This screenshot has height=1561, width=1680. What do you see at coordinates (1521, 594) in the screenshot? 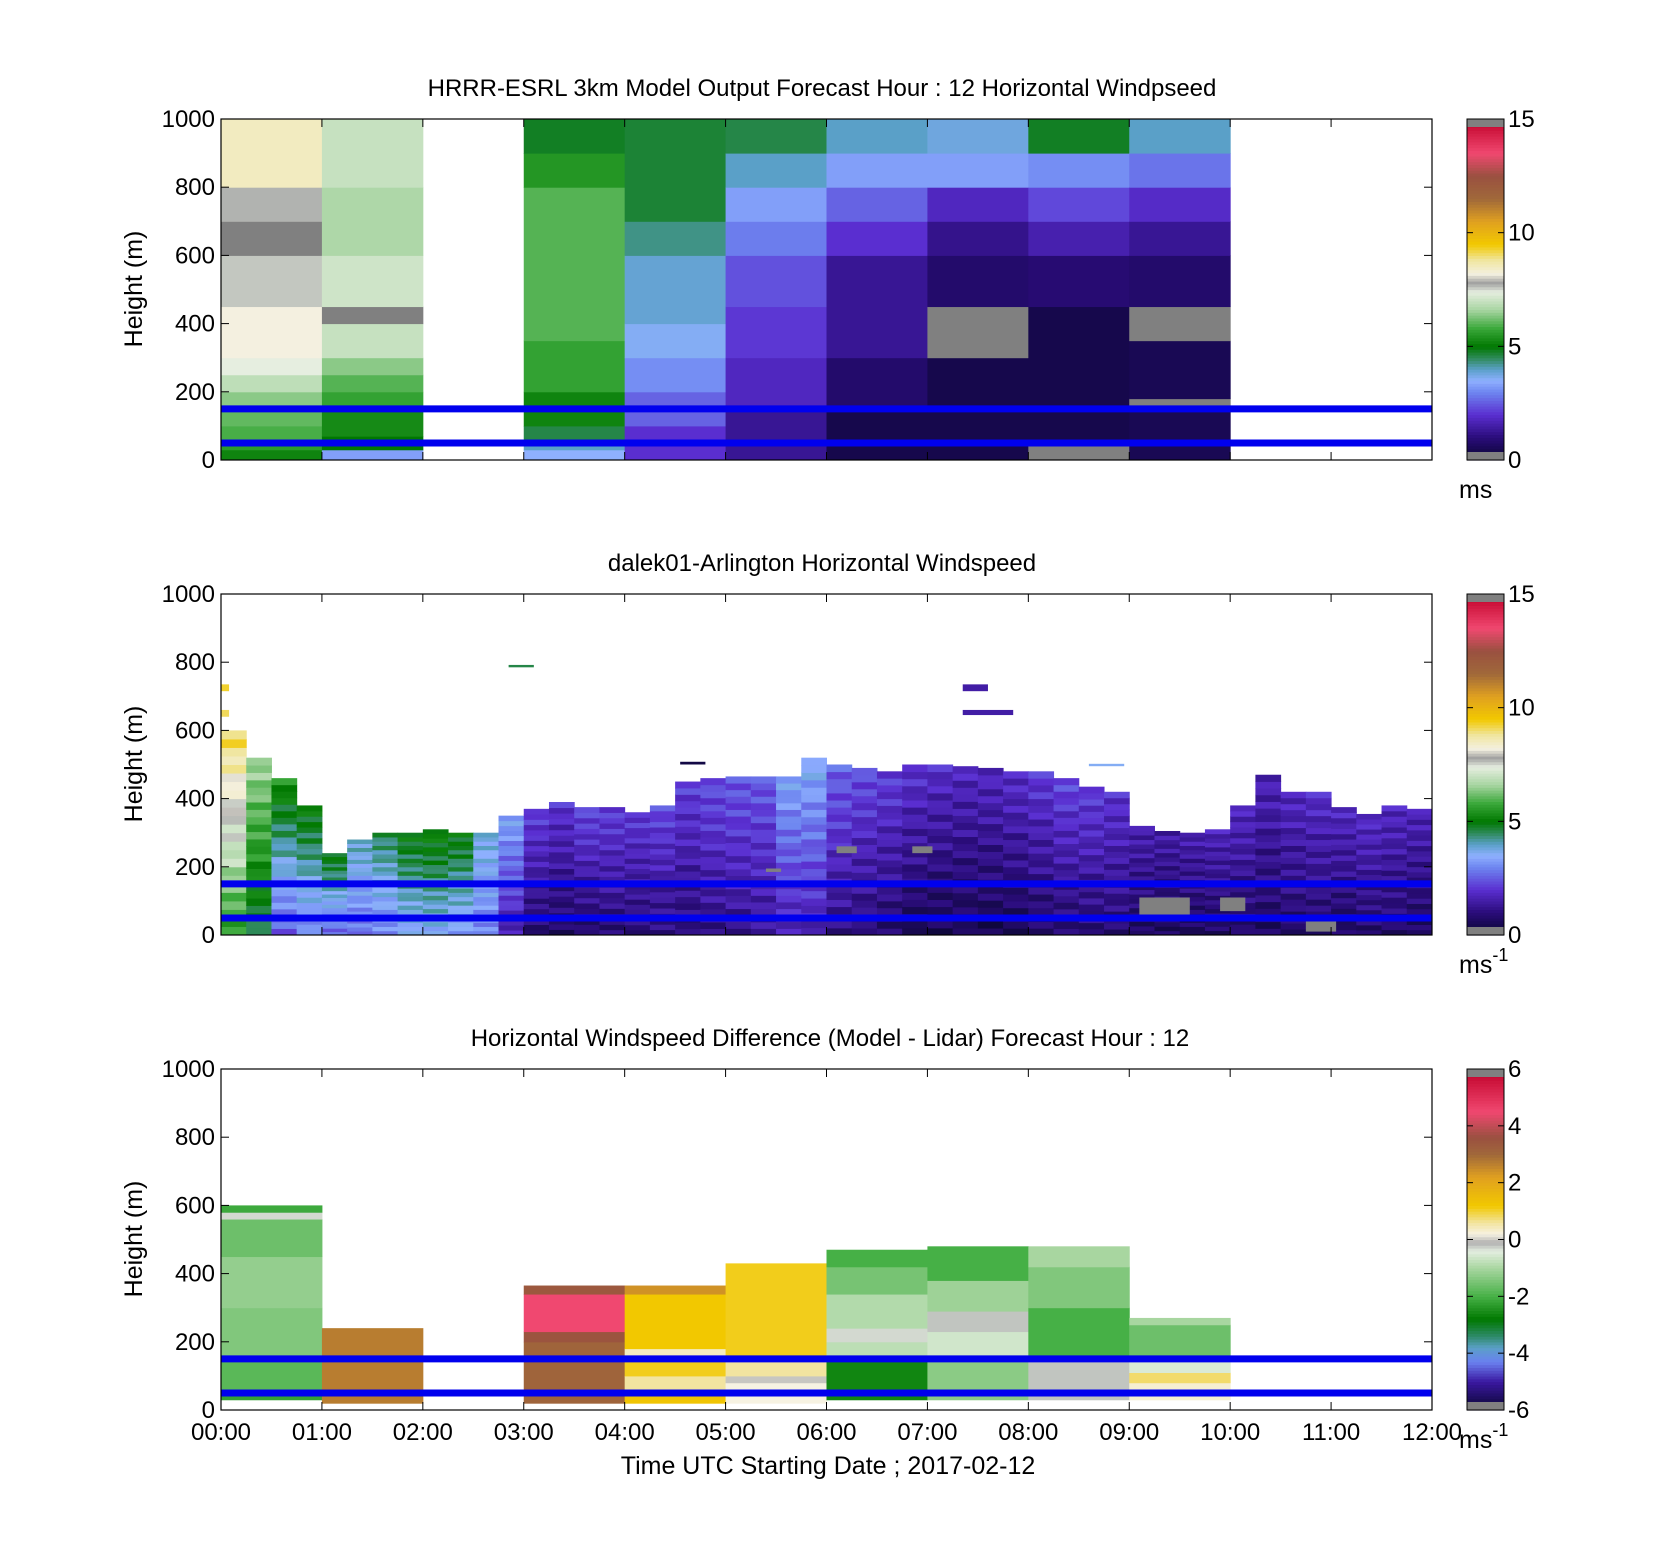
I see `colorbar-tick-label: 15` at bounding box center [1521, 594].